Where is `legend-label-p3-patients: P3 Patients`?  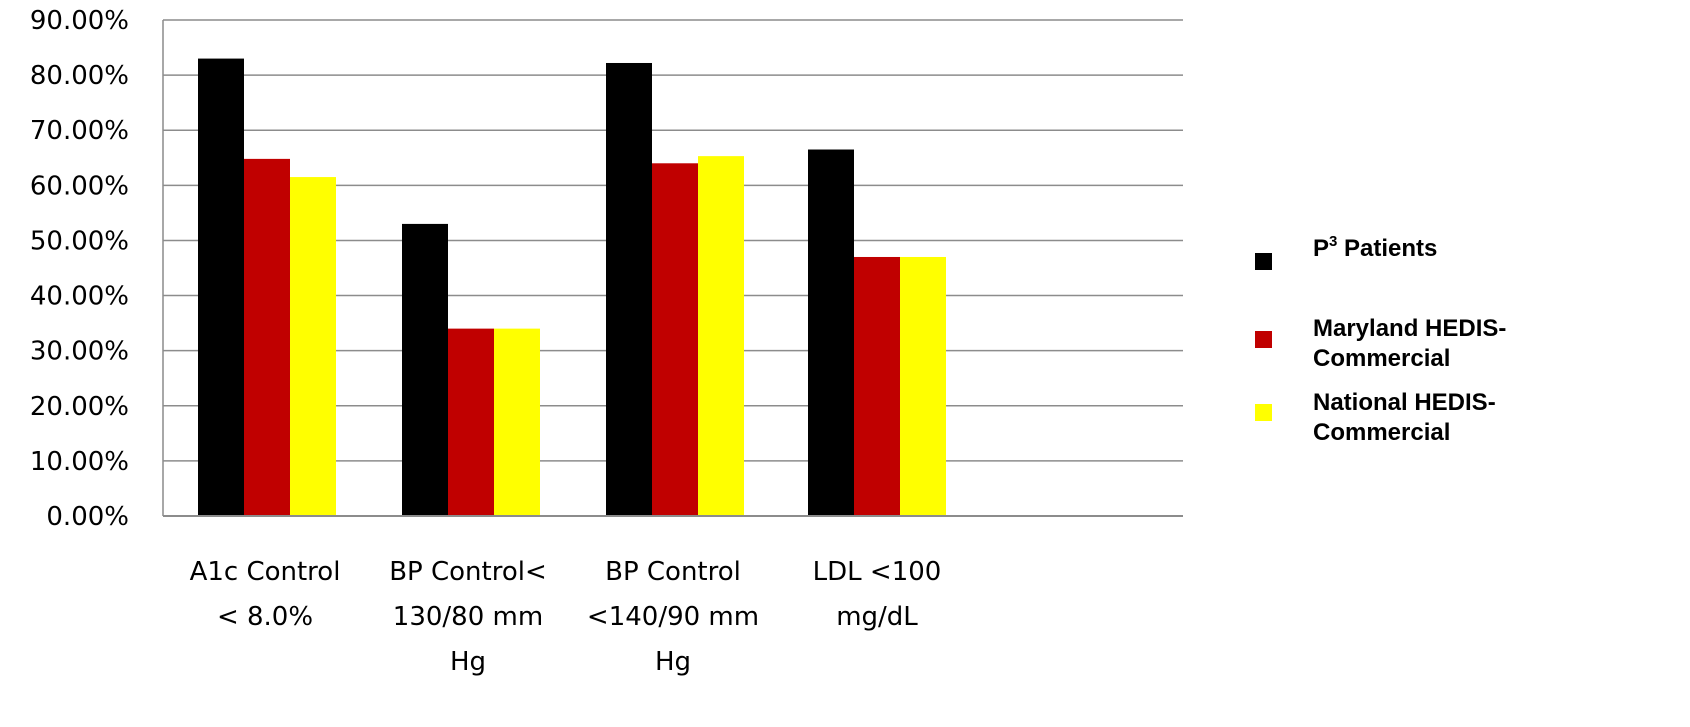 legend-label-p3-patients: P3 Patients is located at coordinates (1375, 247).